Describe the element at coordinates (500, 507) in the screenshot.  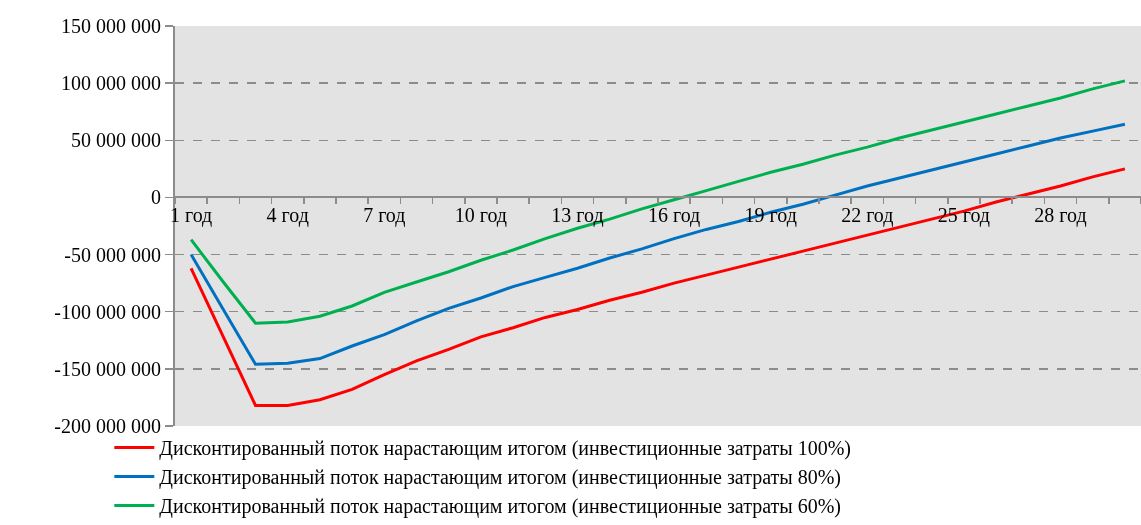
I see `legend-label: Дисконтированный поток нарастающим итогом (инвестиционные затраты 60%)` at that location.